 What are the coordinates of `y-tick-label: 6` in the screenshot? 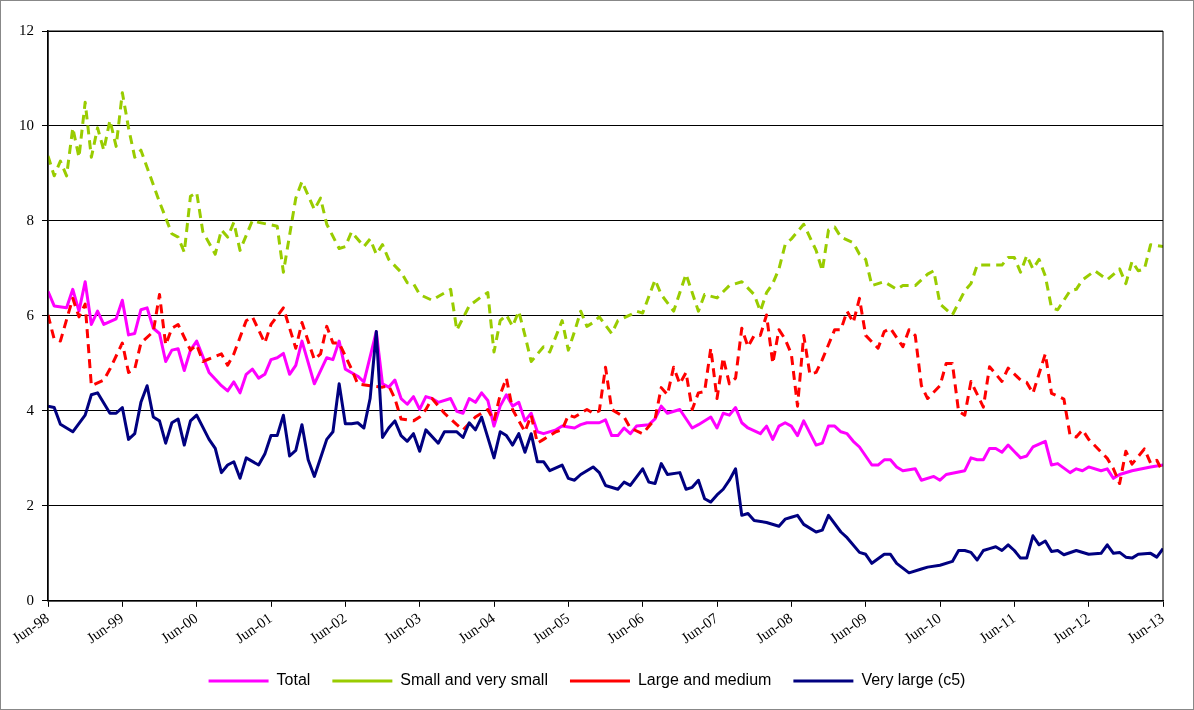 It's located at (30, 314).